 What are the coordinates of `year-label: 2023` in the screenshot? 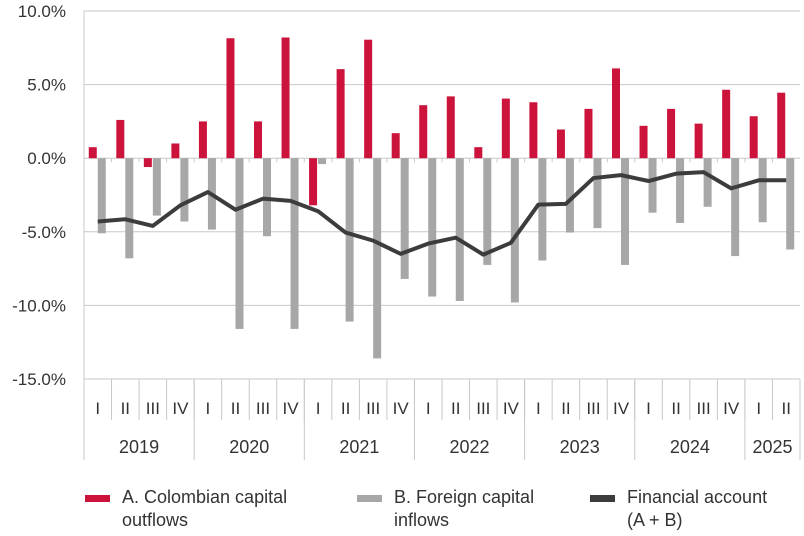 It's located at (580, 447).